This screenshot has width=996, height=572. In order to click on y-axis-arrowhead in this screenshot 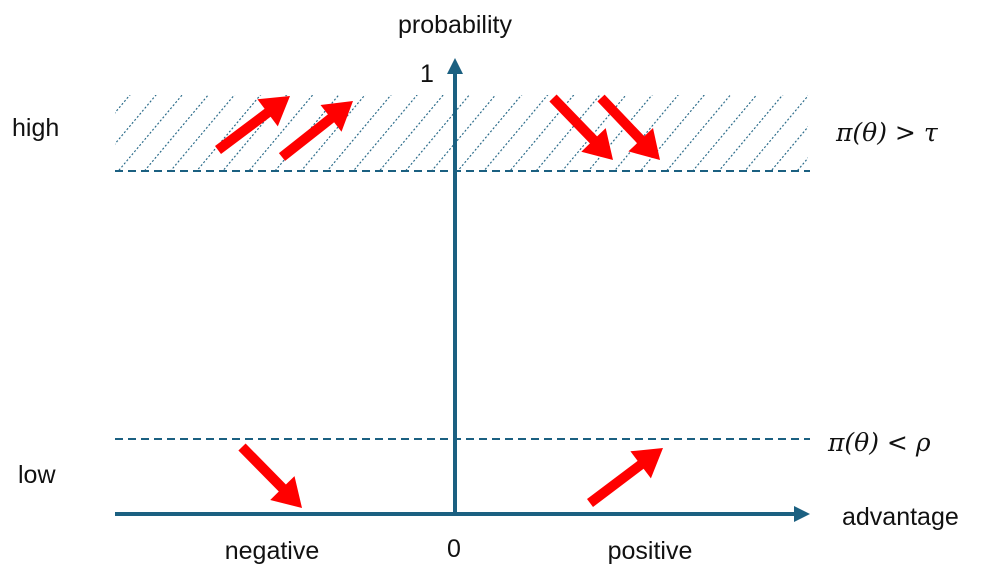, I will do `click(455, 66)`.